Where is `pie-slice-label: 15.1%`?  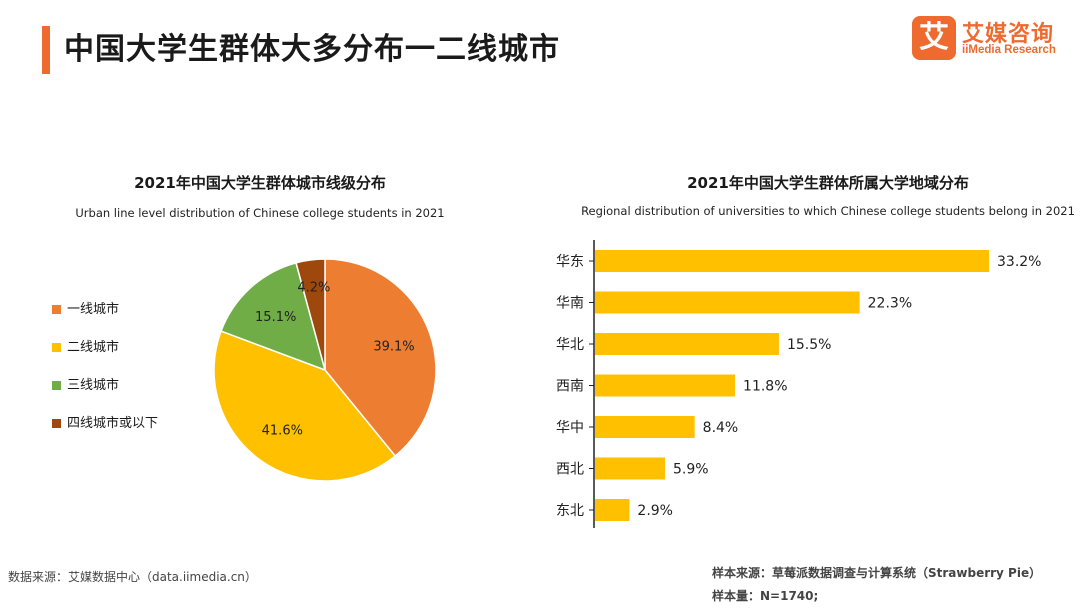
pie-slice-label: 15.1% is located at coordinates (275, 317).